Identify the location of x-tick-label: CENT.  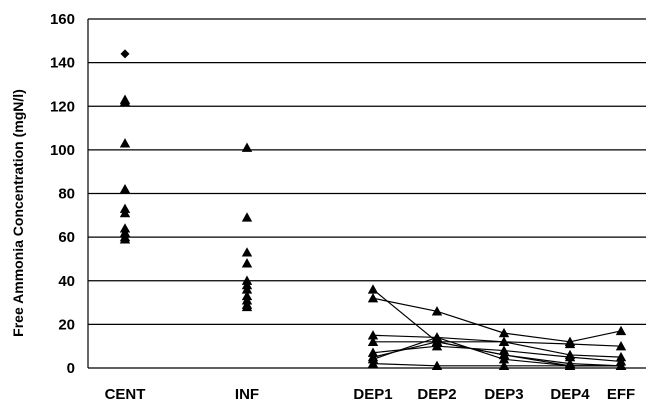
(125, 394).